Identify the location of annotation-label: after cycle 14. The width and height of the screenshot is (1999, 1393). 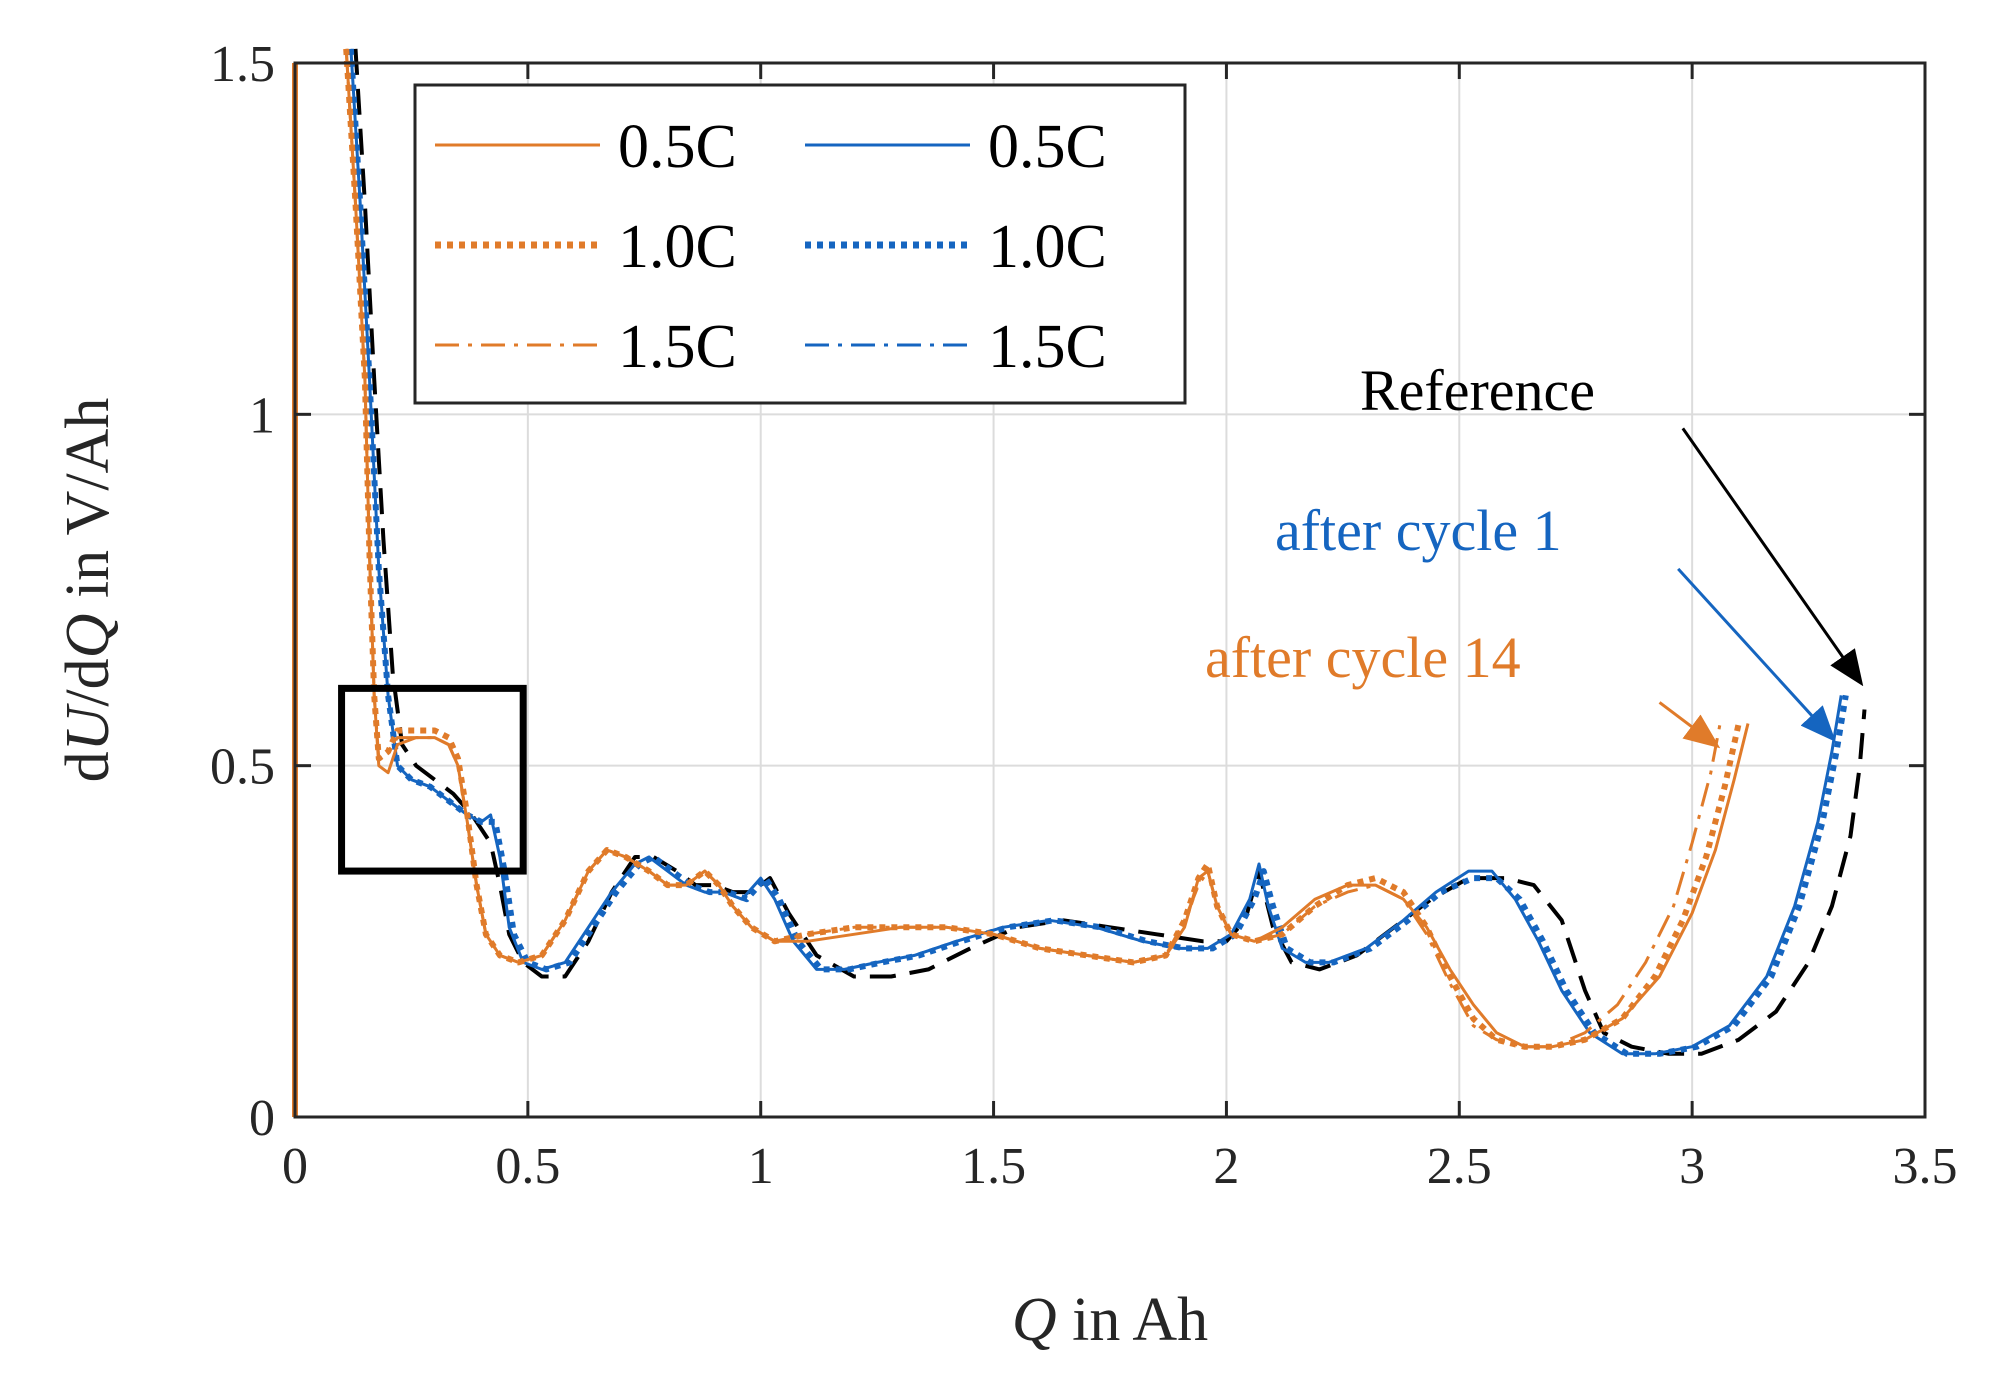
(1363, 657).